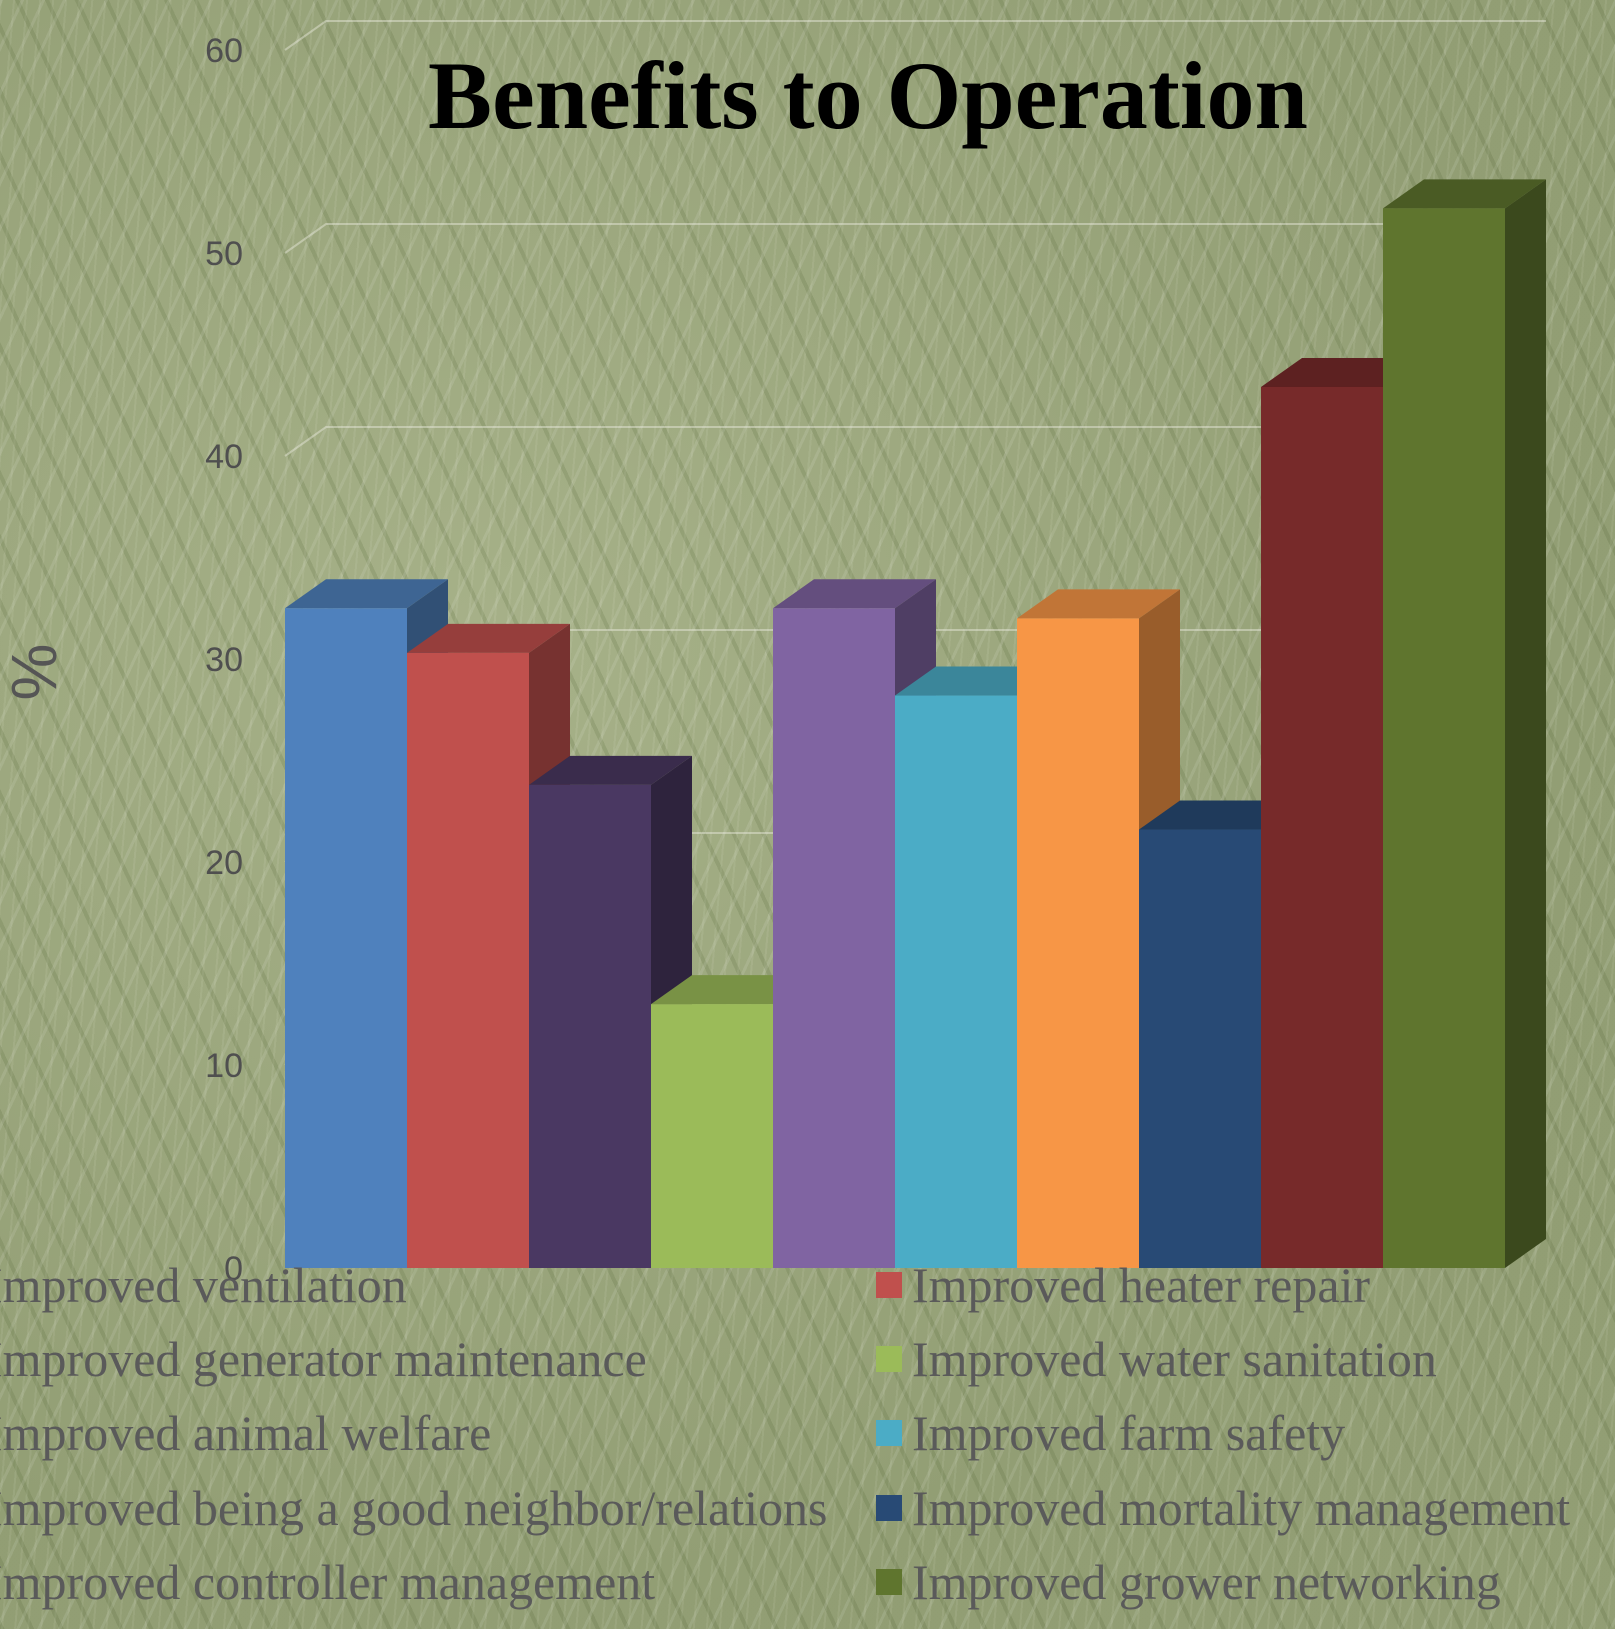  Describe the element at coordinates (35, 672) in the screenshot. I see `y-axis-label: %` at that location.